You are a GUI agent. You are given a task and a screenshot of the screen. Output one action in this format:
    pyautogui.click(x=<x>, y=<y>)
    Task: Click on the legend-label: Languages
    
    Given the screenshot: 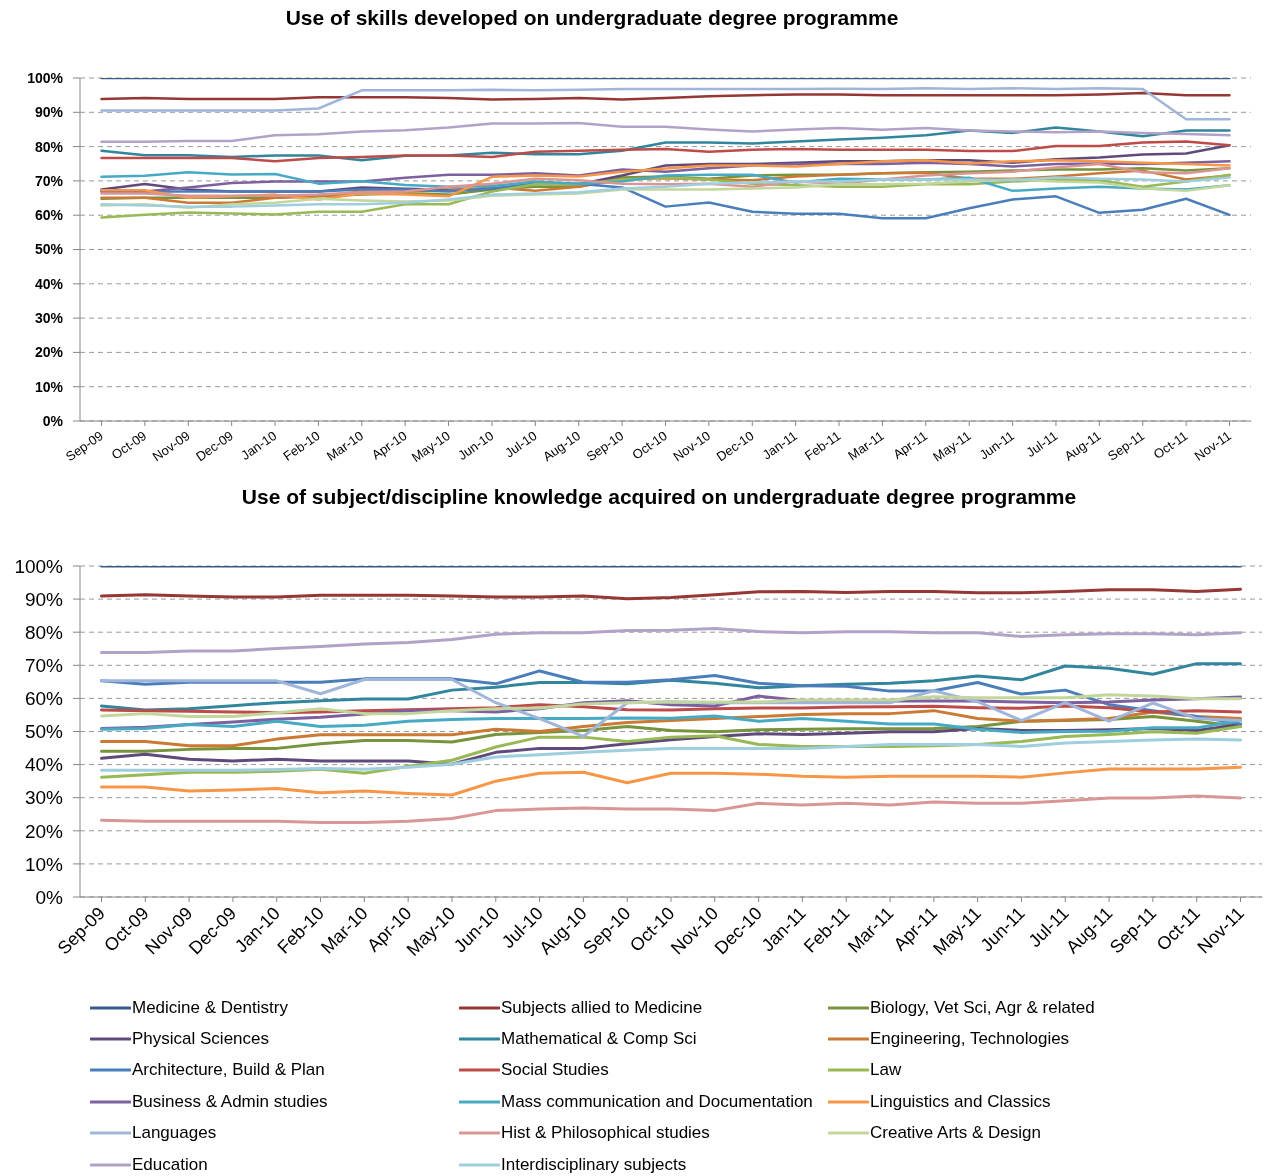 What is the action you would take?
    pyautogui.click(x=174, y=1133)
    